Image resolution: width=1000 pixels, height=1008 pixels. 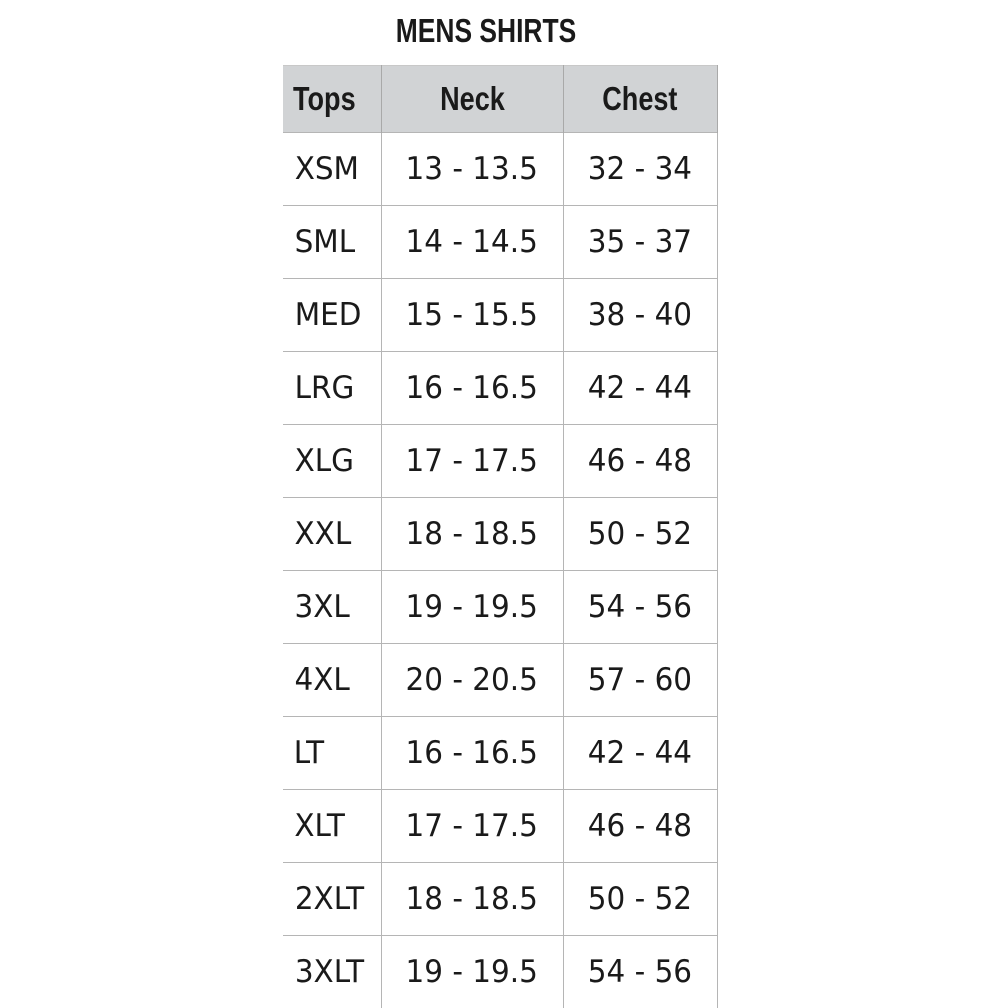 I want to click on header-tops: Tops, so click(x=332, y=99).